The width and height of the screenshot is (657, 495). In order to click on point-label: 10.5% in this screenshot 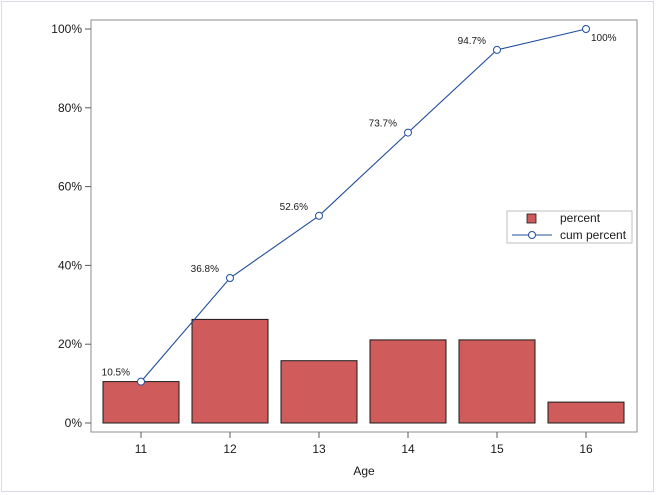, I will do `click(116, 373)`.